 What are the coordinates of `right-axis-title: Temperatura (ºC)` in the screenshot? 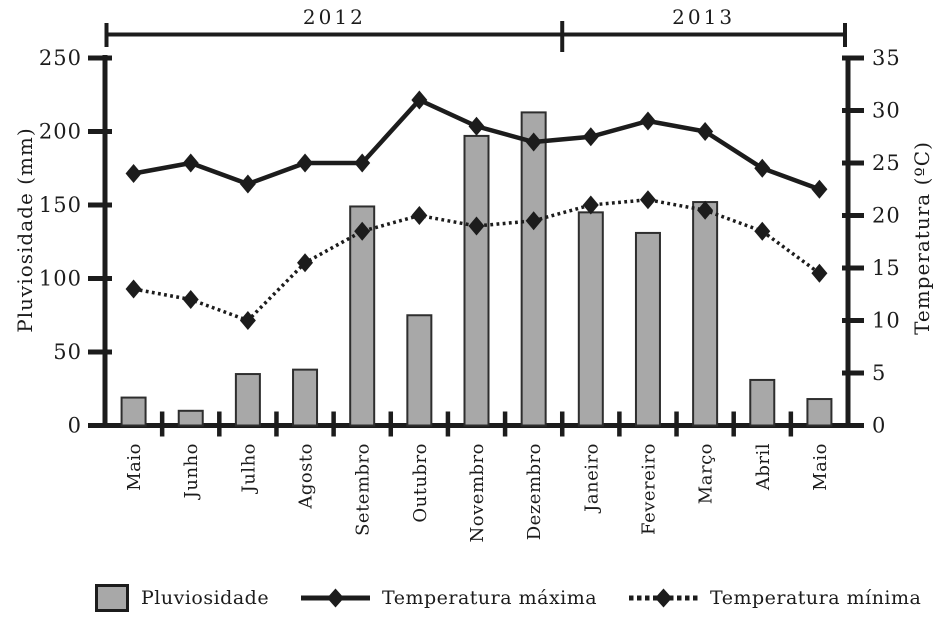 It's located at (922, 238).